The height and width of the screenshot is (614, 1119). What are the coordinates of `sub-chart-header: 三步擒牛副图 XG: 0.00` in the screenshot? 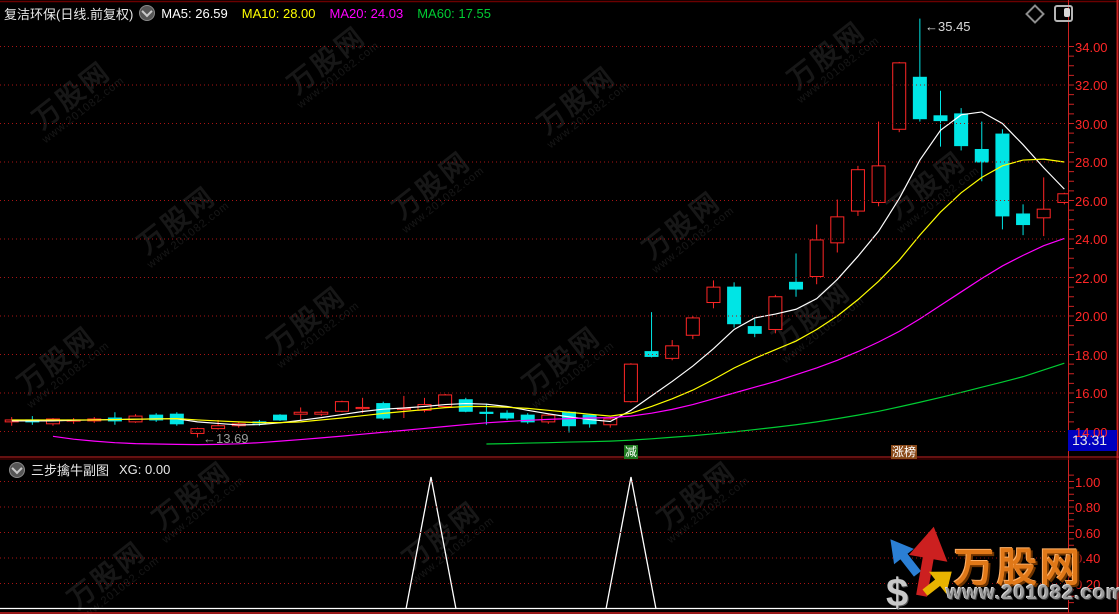 It's located at (86, 469).